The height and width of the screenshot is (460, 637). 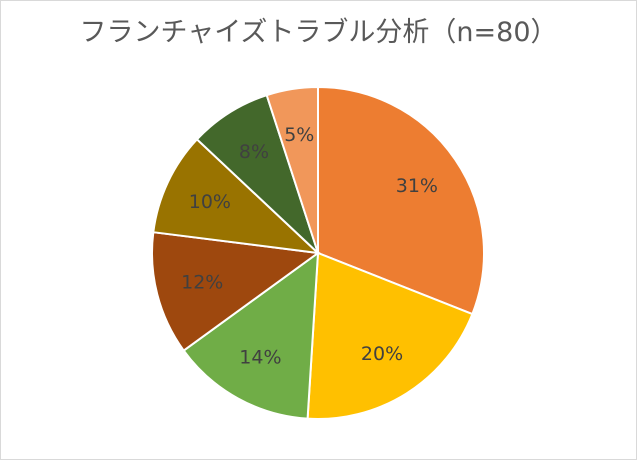 What do you see at coordinates (382, 354) in the screenshot?
I see `data-label-1: 20%` at bounding box center [382, 354].